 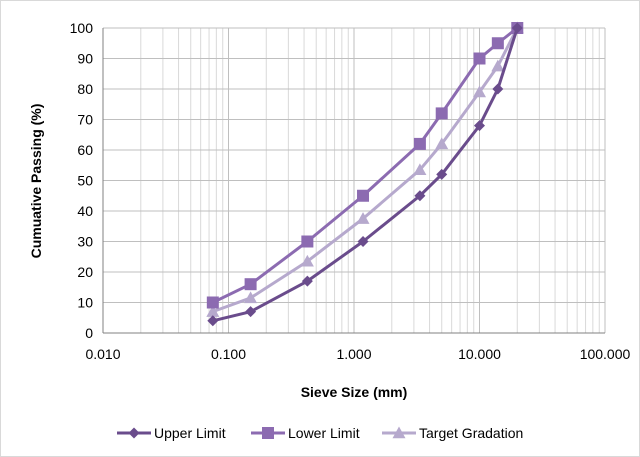 What do you see at coordinates (85, 89) in the screenshot?
I see `y-tick-label: 80` at bounding box center [85, 89].